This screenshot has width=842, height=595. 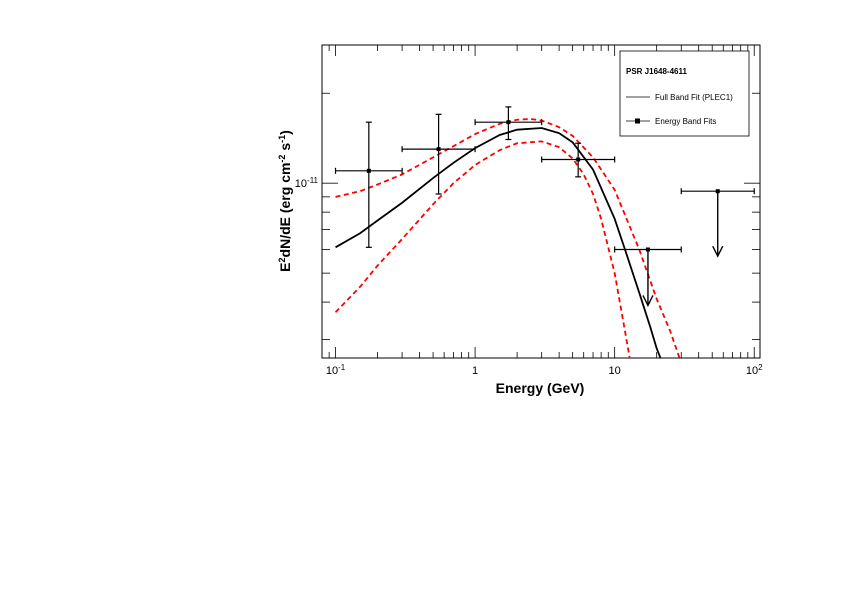 What do you see at coordinates (685, 121) in the screenshot?
I see `legend-entry-energy-band-fits: Energy Band Fits` at bounding box center [685, 121].